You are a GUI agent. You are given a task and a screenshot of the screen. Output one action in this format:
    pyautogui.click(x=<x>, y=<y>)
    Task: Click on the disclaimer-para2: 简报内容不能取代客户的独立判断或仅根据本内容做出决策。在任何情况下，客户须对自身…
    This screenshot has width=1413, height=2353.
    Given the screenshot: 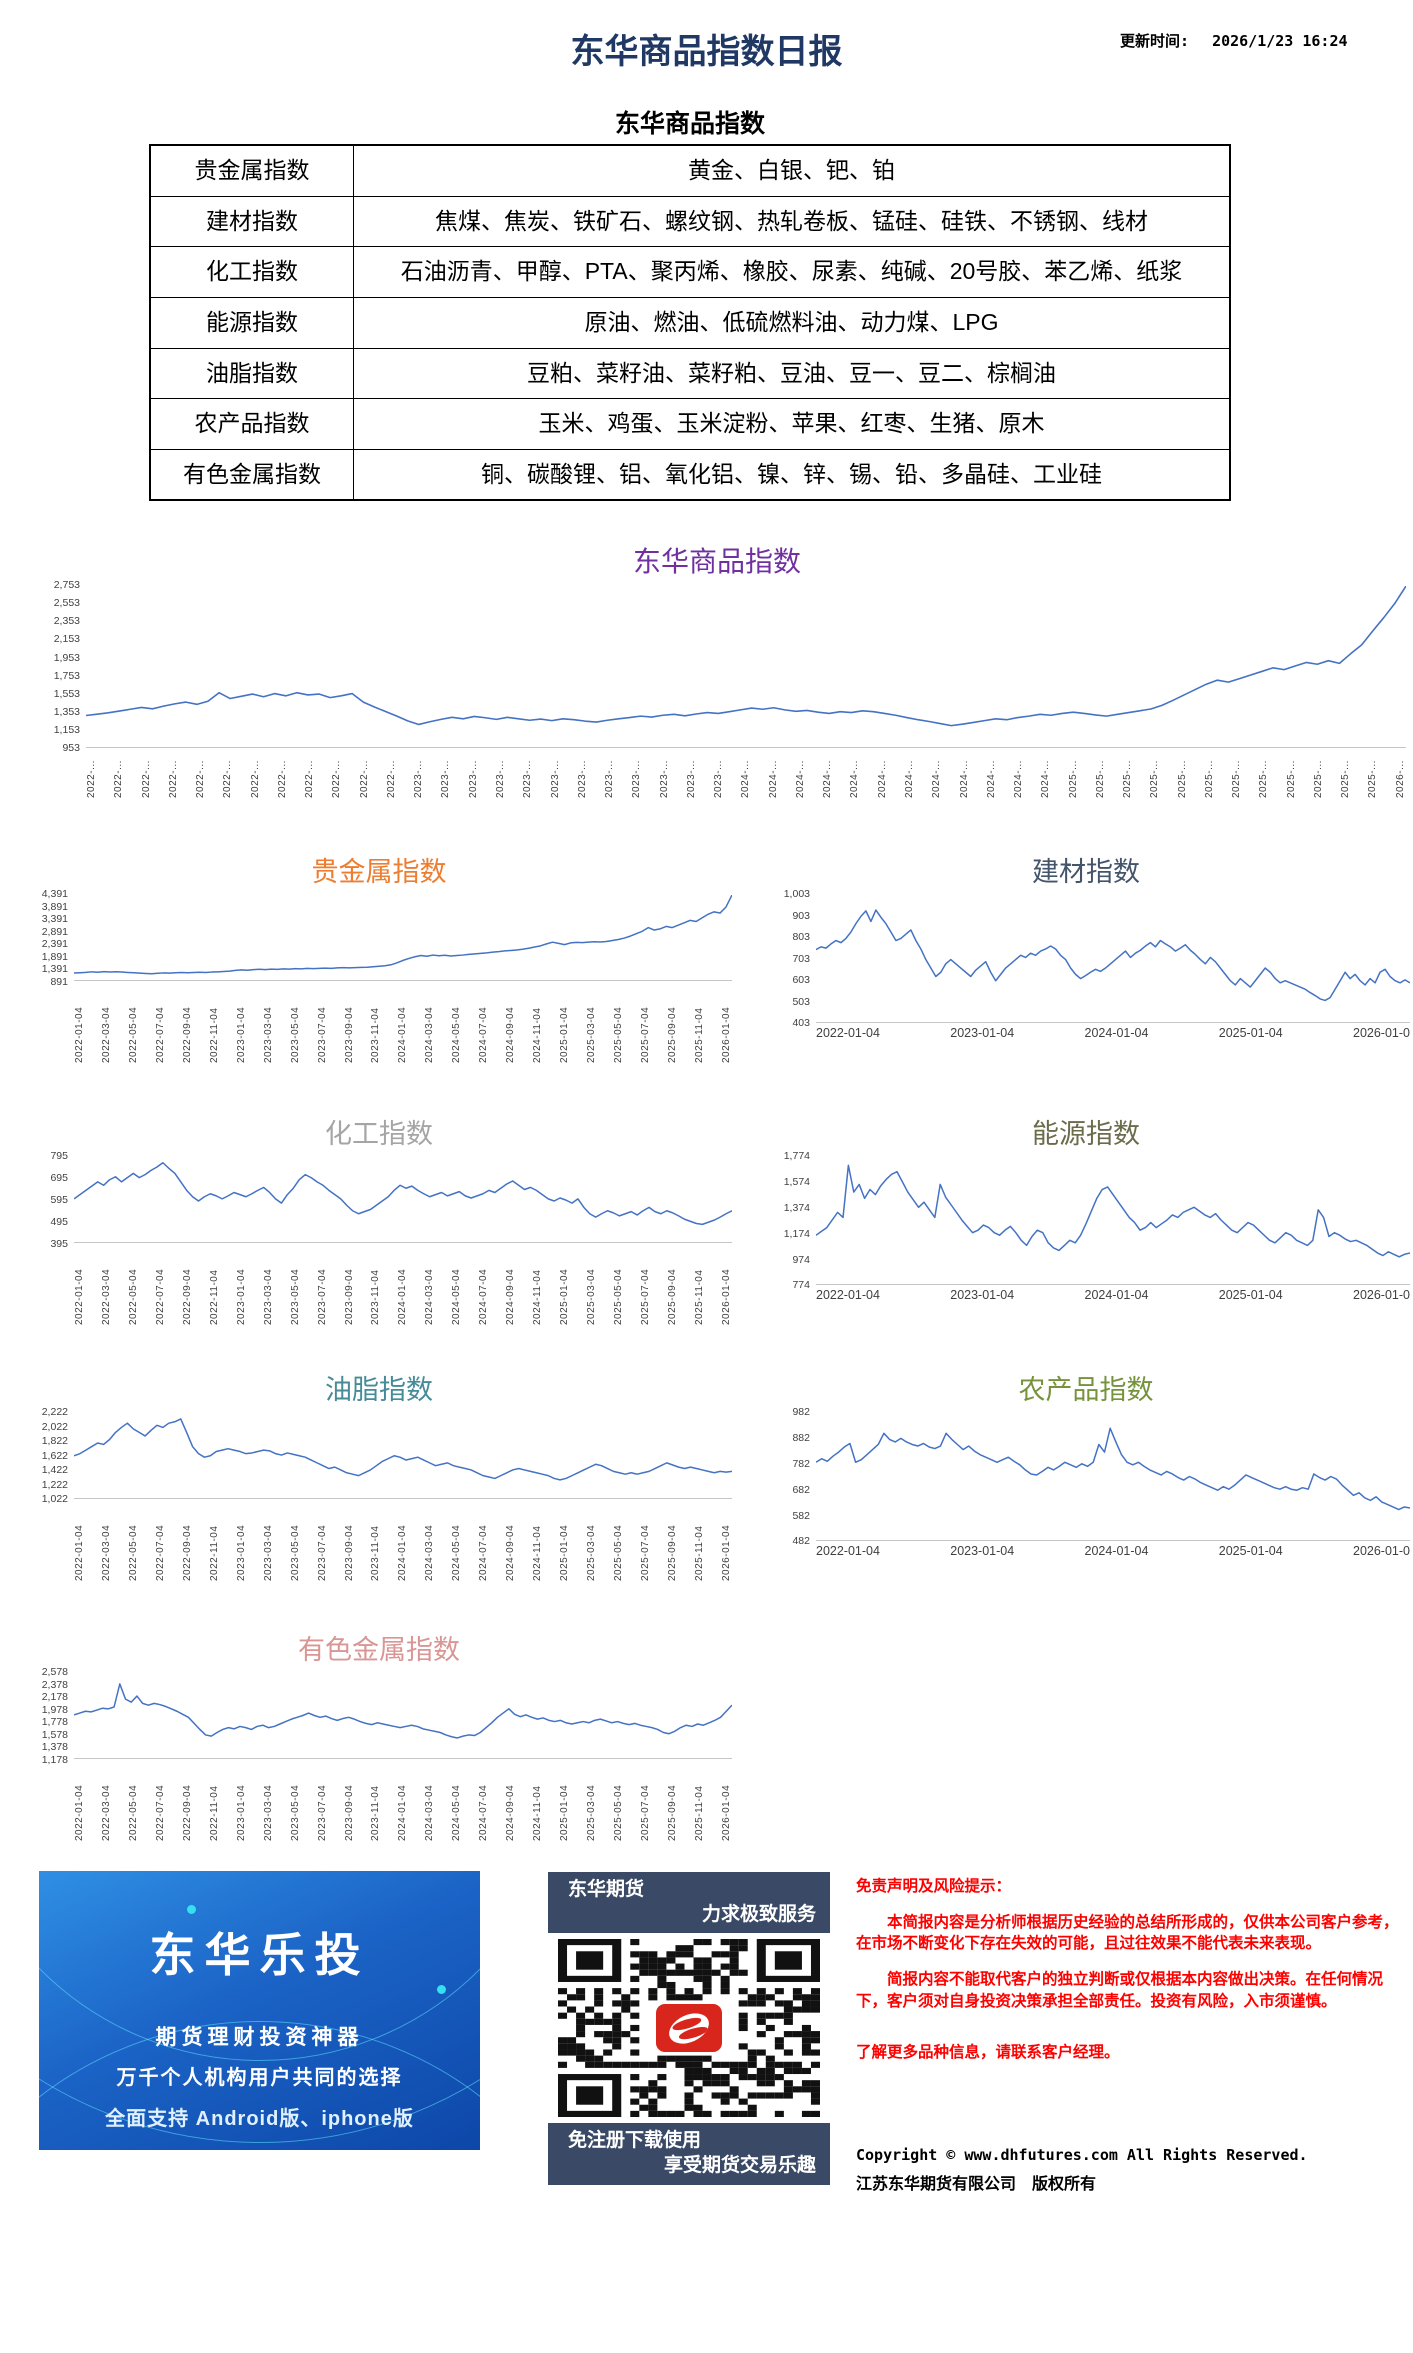 What is the action you would take?
    pyautogui.click(x=1120, y=1990)
    